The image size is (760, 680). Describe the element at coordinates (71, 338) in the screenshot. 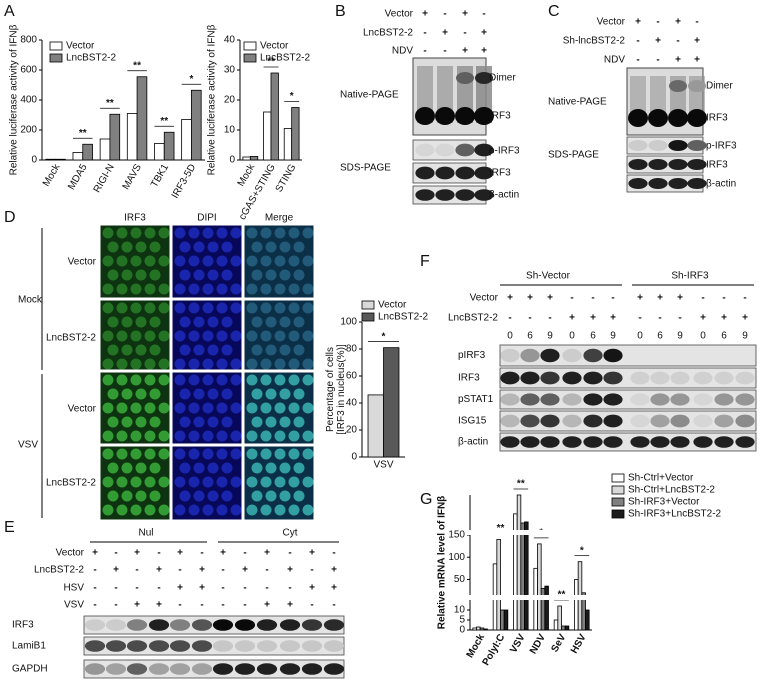

I see `row-label: LncBST2-2` at that location.